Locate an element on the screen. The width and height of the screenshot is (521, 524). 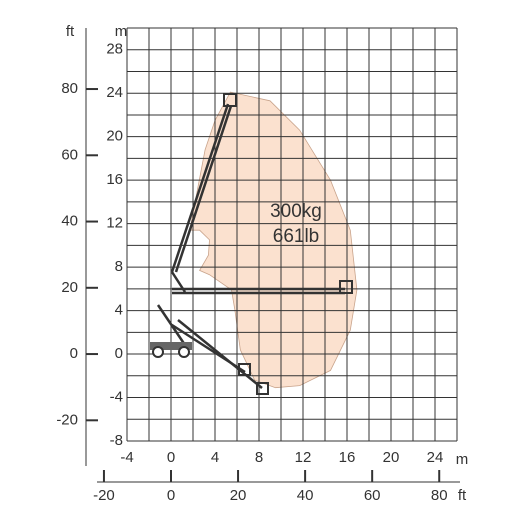
y-tick-label: -8 is located at coordinates (116, 440).